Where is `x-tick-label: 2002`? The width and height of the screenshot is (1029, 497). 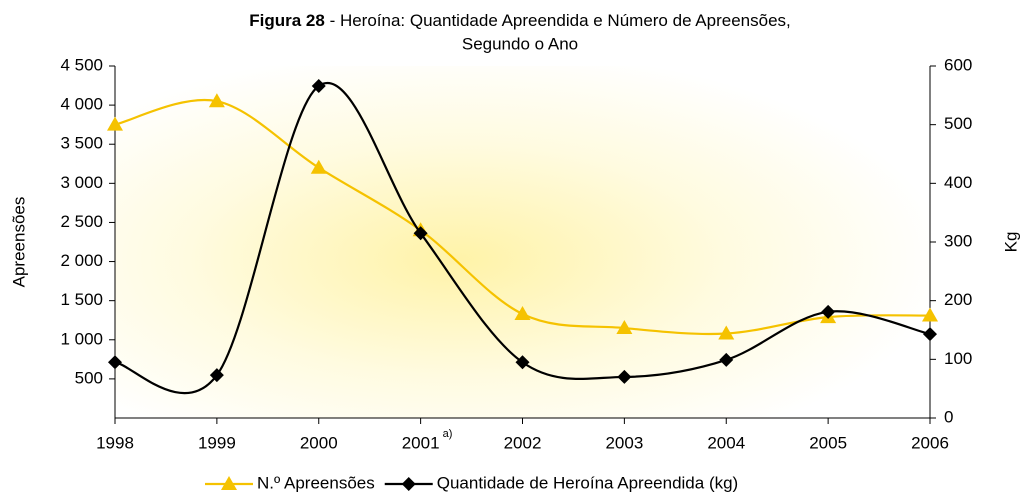
x-tick-label: 2002 is located at coordinates (523, 442).